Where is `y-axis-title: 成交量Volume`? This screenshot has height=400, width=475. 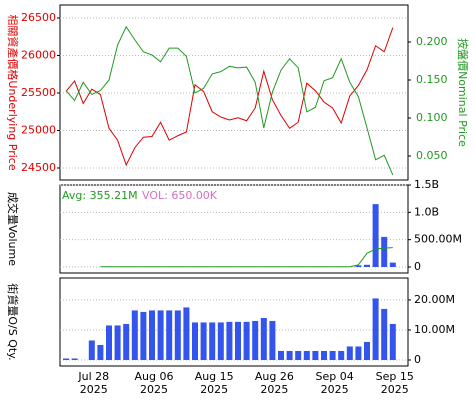 y-axis-title: 成交量Volume is located at coordinates (13, 229).